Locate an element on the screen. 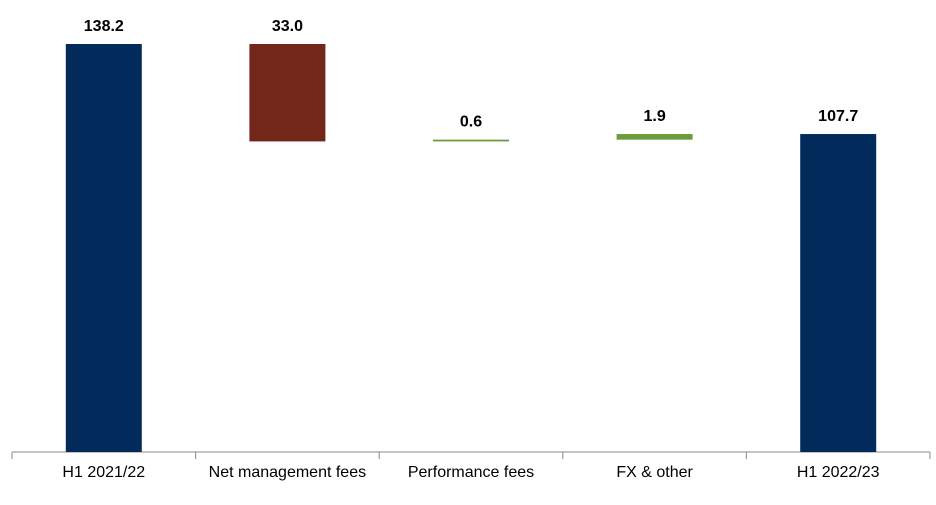  value-label: 138.2 is located at coordinates (104, 26).